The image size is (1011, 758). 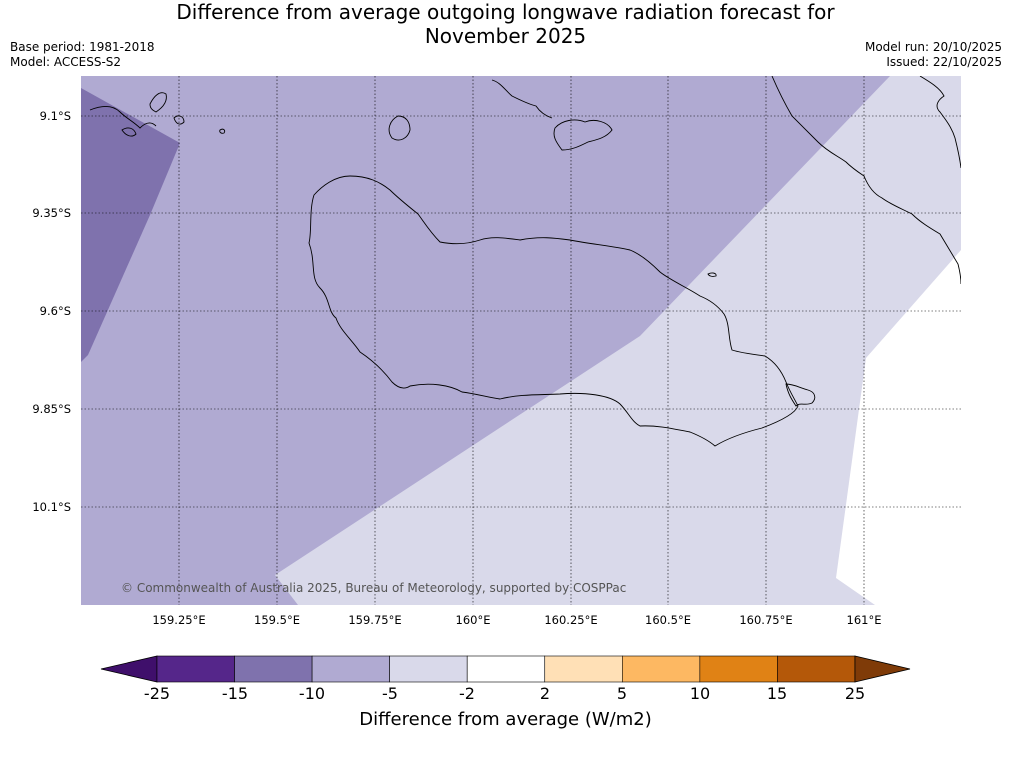 I want to click on colorbar-tick: 10, so click(x=700, y=693).